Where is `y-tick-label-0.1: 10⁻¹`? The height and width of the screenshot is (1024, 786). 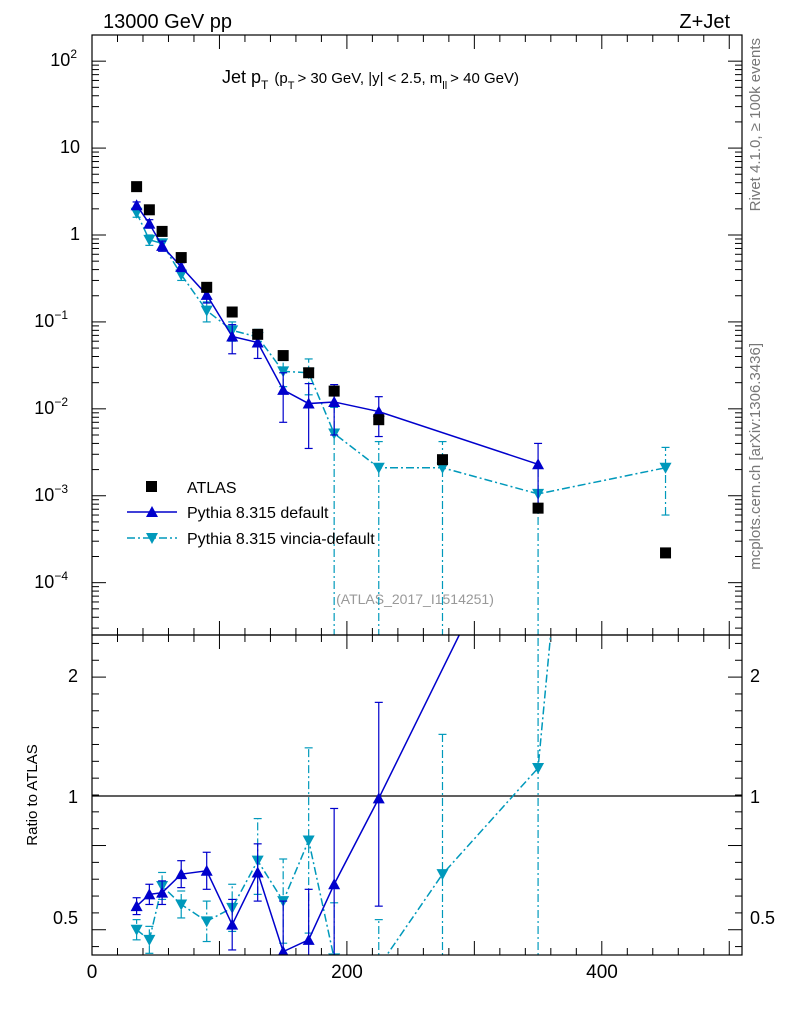 y-tick-label-0.1: 10⁻¹ is located at coordinates (51, 319).